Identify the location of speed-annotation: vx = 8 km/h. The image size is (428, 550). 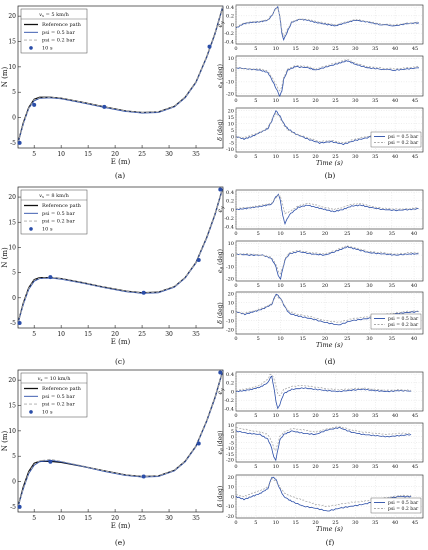
(54, 196).